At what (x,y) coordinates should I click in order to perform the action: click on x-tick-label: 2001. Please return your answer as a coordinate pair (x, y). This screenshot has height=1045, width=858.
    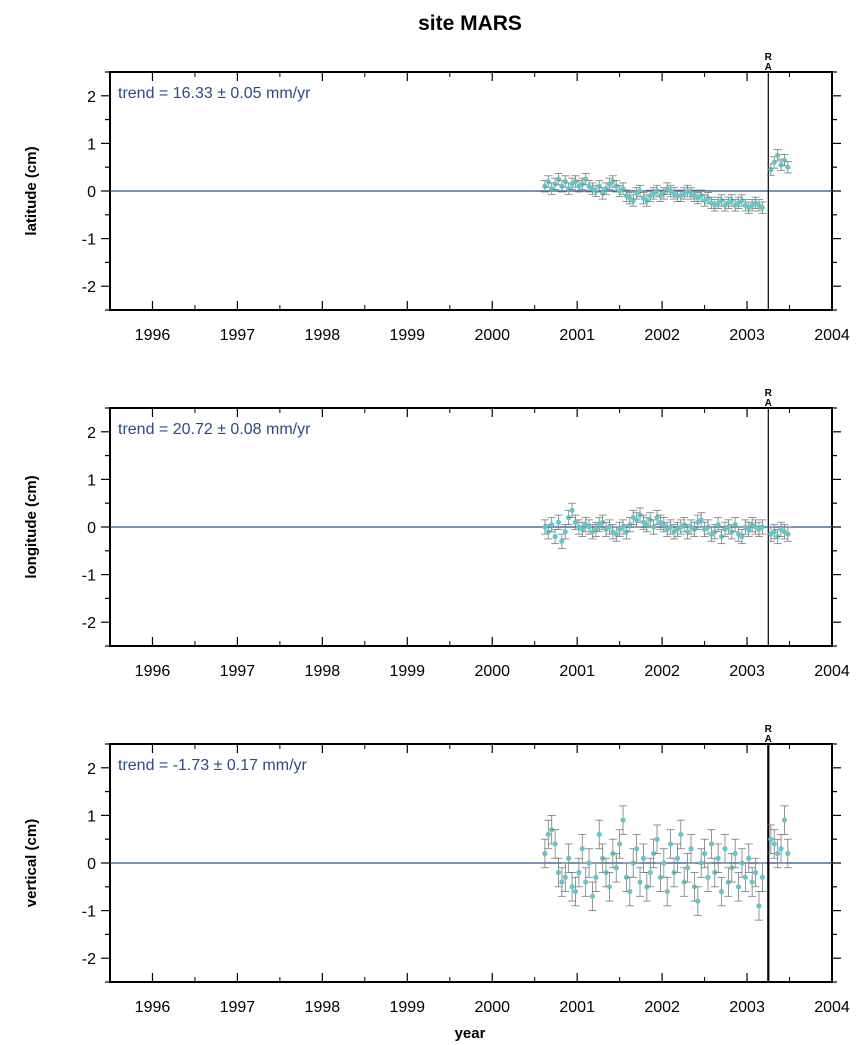
    Looking at the image, I should click on (577, 335).